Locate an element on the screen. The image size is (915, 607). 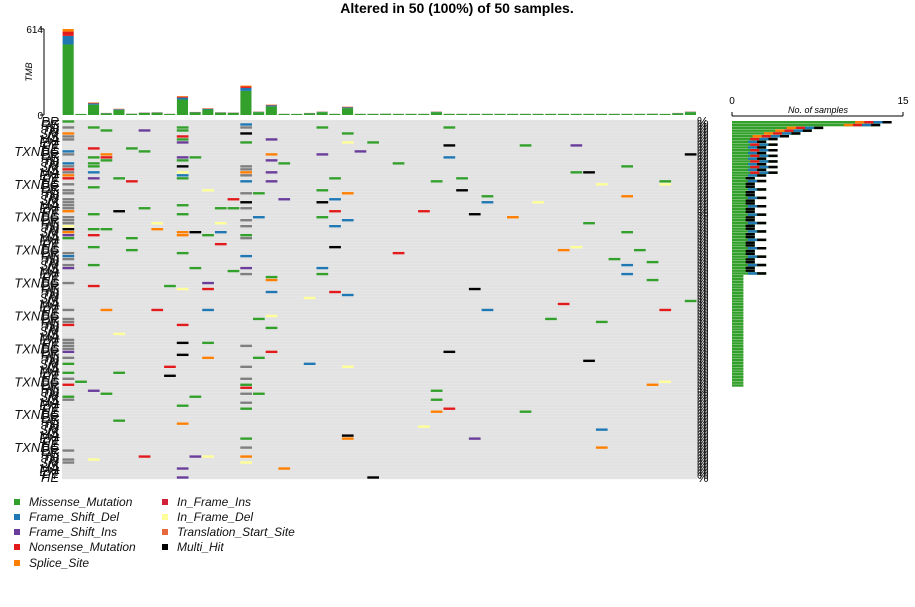
legend-label: Missense_Mutation is located at coordinates (81, 501).